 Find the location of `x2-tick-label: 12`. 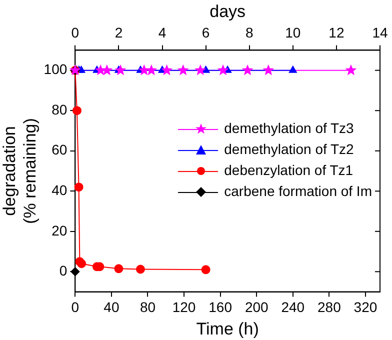

x2-tick-label: 12 is located at coordinates (336, 32).